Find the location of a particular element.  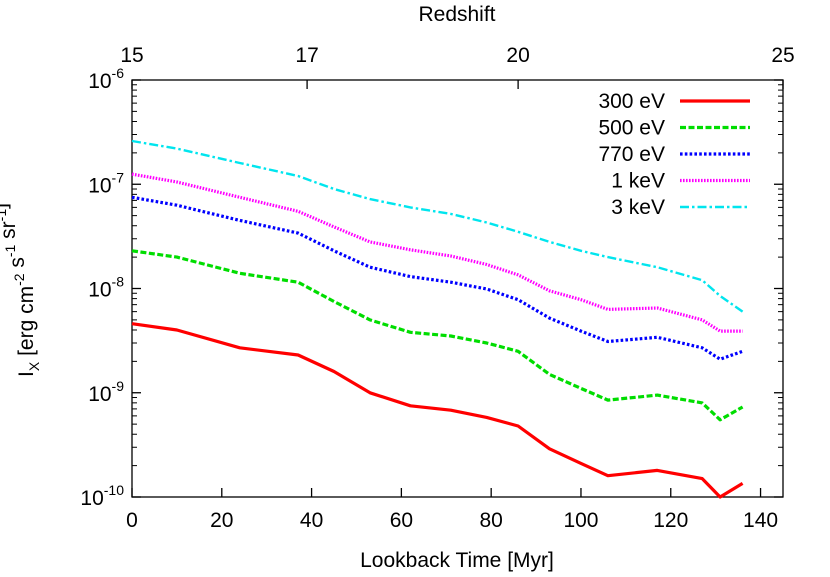

x-axis-title: Lookback Time [Myr] is located at coordinates (457, 560).